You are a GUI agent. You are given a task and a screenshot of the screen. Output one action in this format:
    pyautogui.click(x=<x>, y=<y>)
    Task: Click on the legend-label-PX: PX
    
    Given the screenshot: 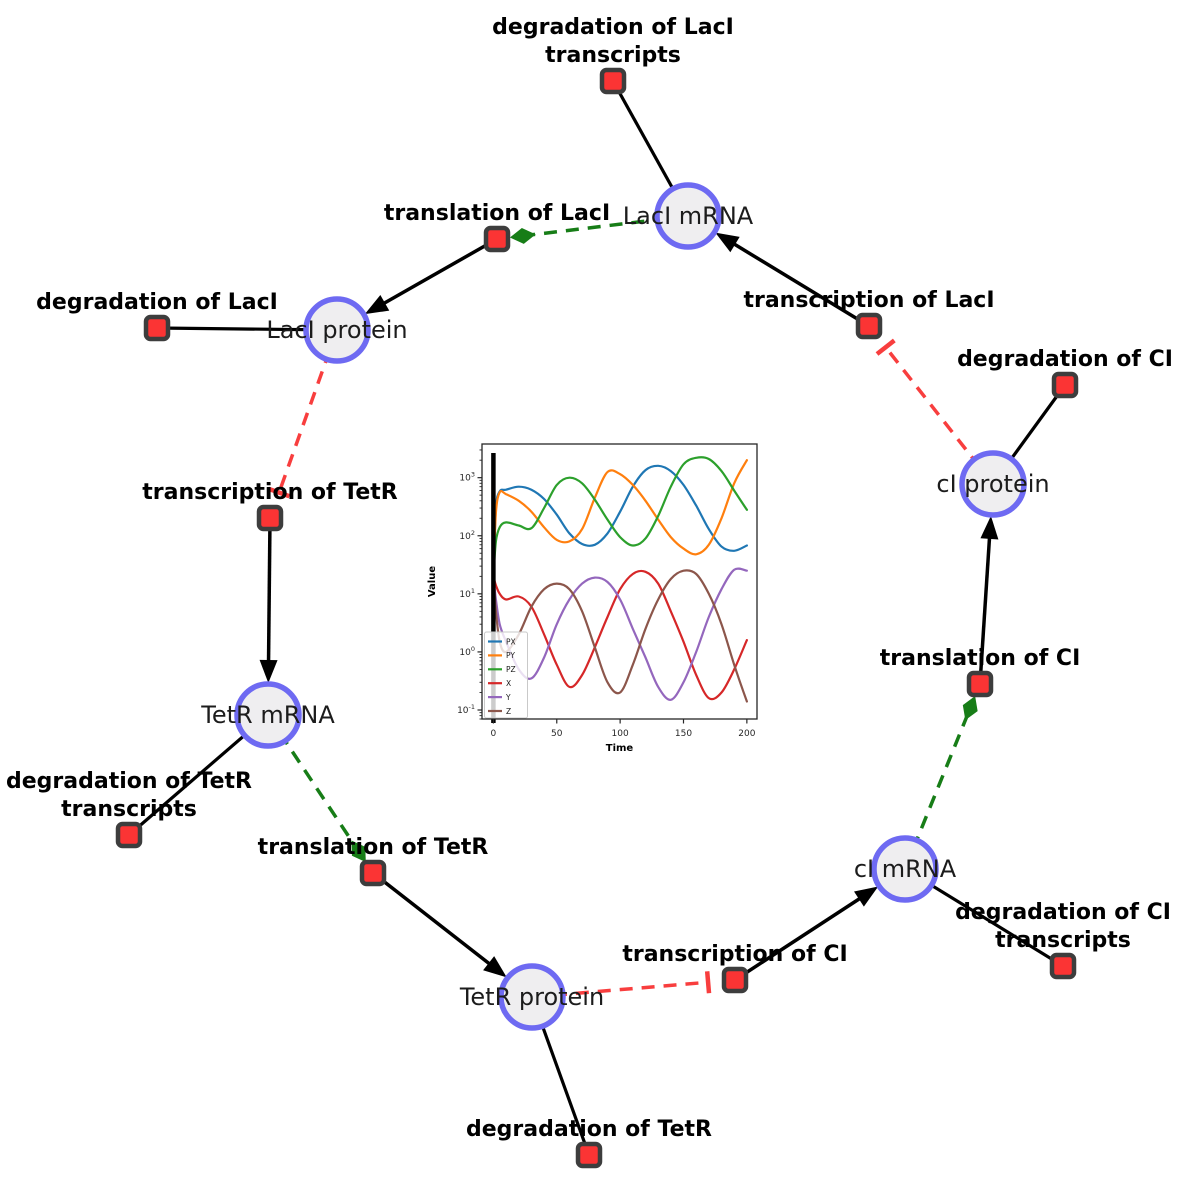 What is the action you would take?
    pyautogui.click(x=511, y=641)
    